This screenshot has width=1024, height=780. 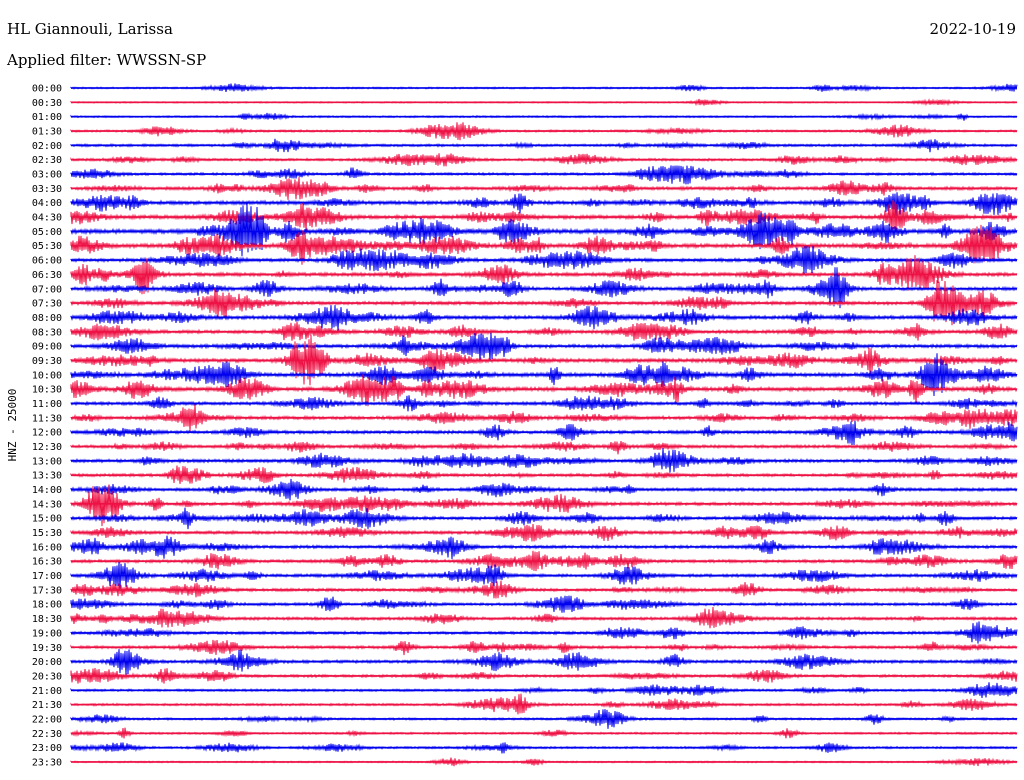 I want to click on row-time-label: 05:30, so click(x=47, y=246).